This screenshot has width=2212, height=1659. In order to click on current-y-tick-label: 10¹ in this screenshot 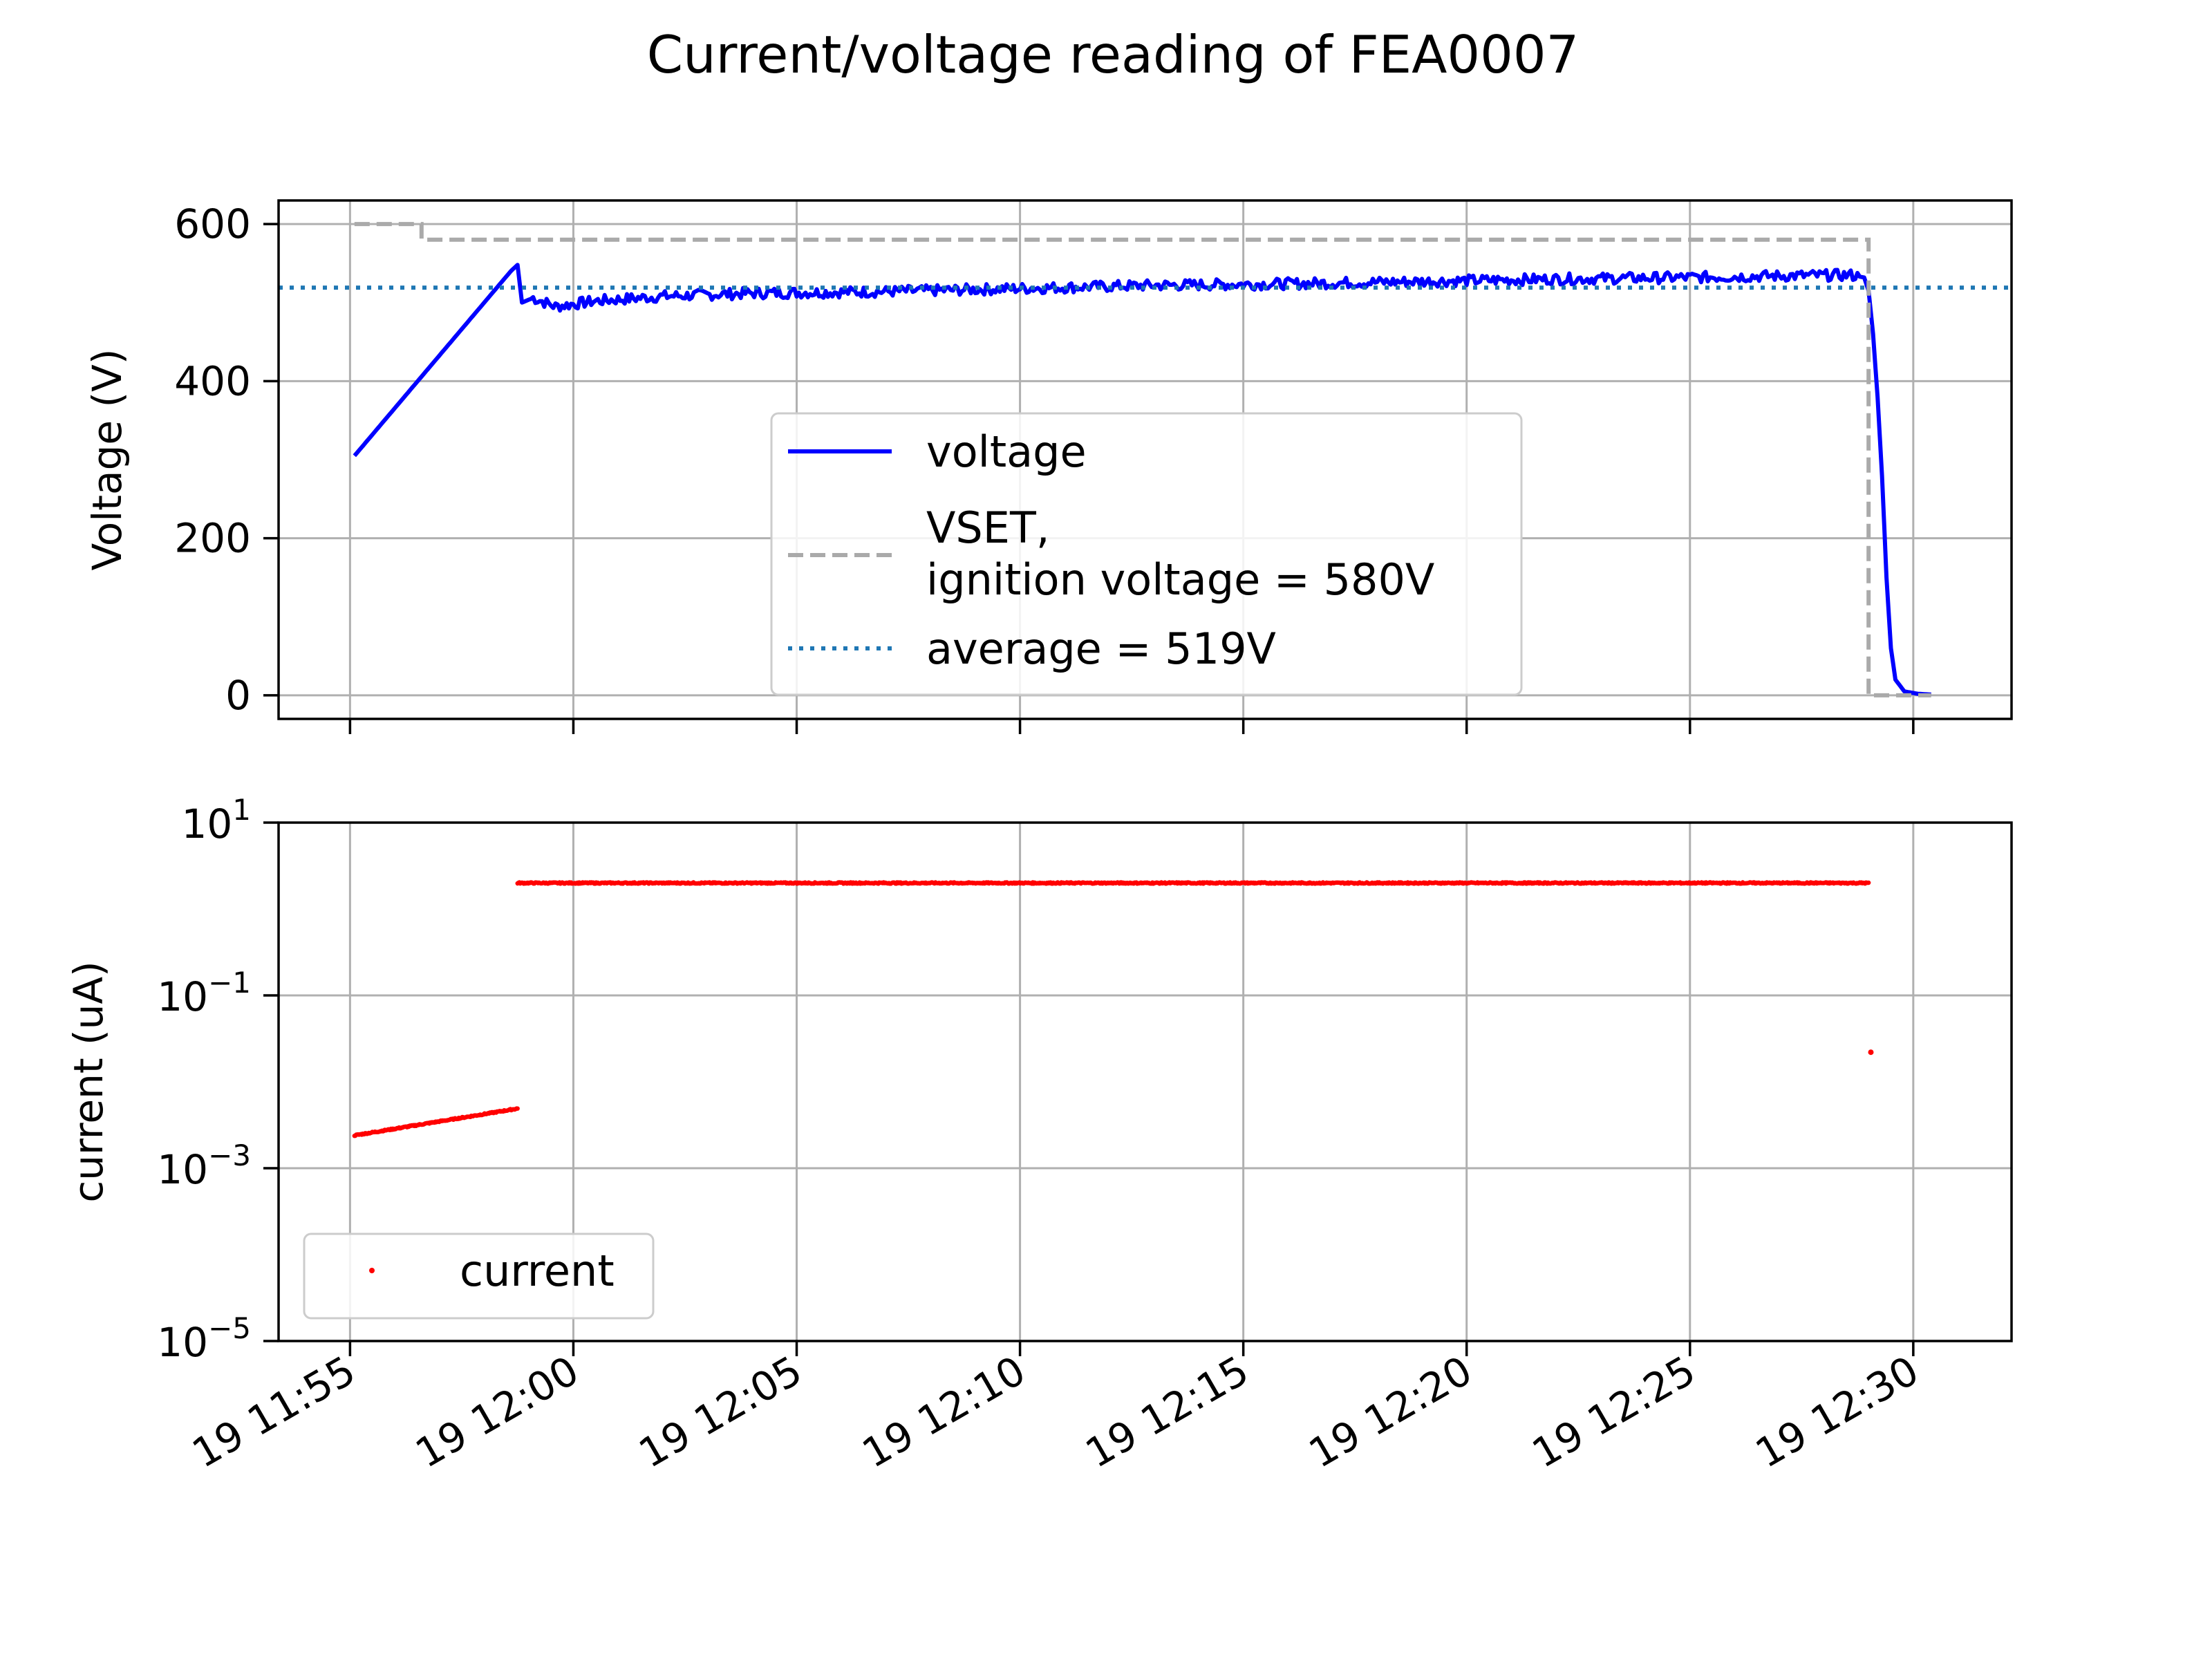, I will do `click(216, 820)`.